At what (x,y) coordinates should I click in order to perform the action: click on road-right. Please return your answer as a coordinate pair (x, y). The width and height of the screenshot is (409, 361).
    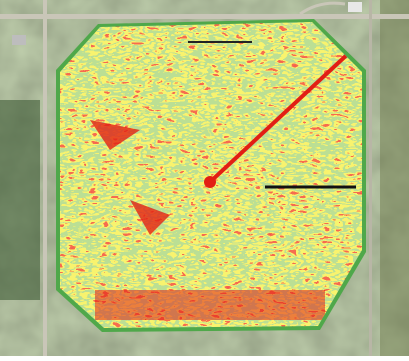
    Looking at the image, I should click on (370, 180).